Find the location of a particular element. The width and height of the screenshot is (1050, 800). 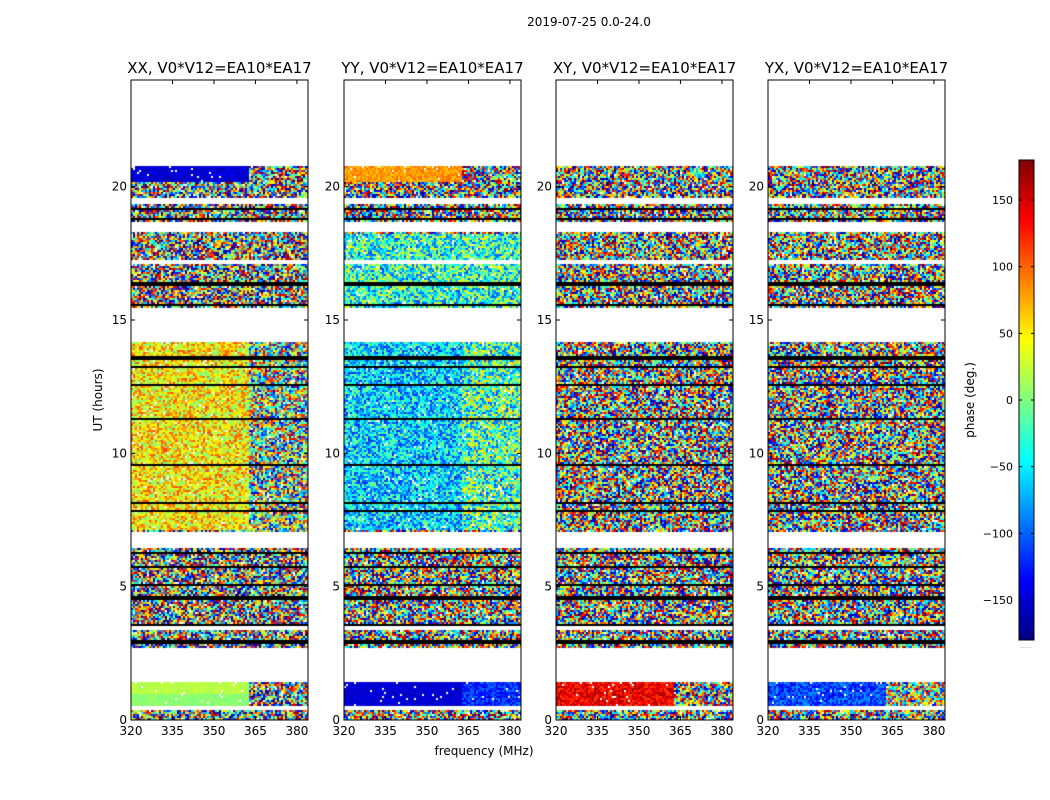

panel-title: XY, V0*V12=EA10*EA17 is located at coordinates (644, 68).